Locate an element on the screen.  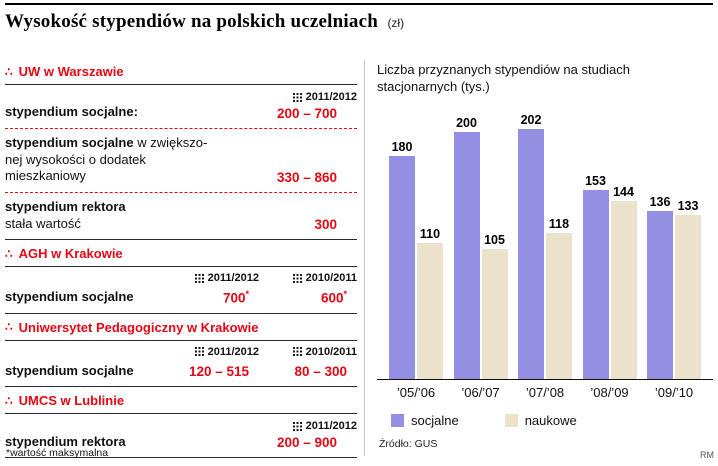
credit: RM is located at coordinates (707, 455).